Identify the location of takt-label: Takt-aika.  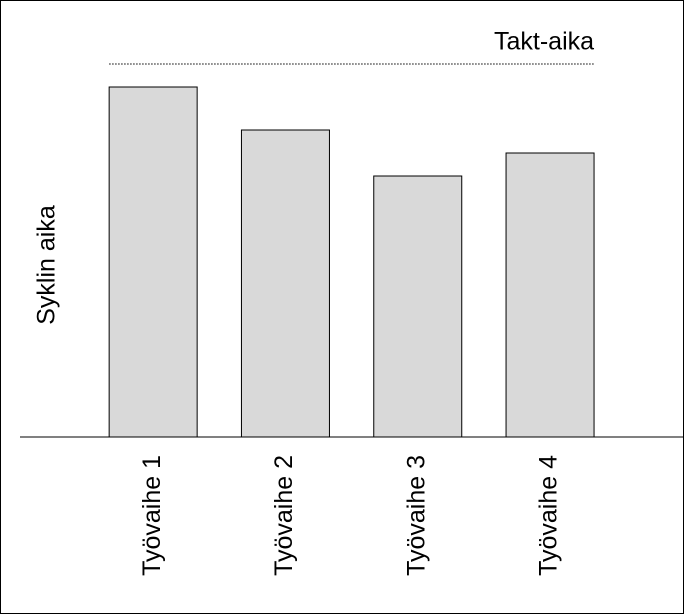
(544, 42).